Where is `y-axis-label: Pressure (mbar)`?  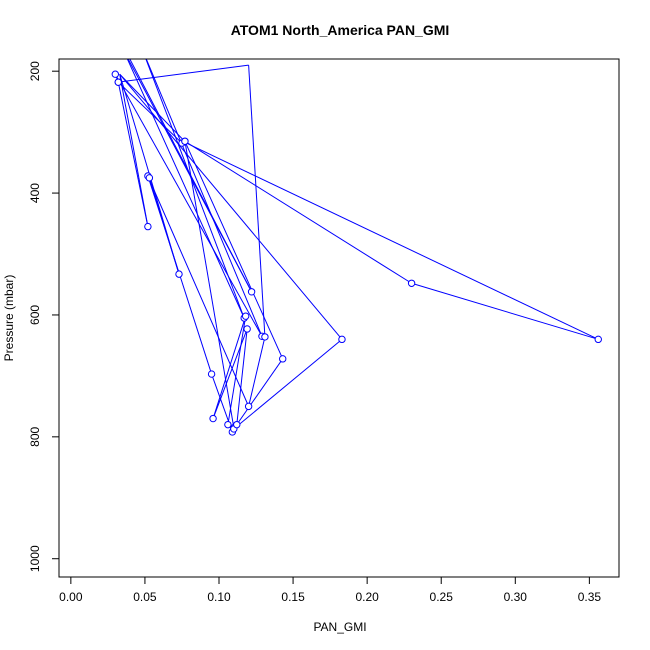 y-axis-label: Pressure (mbar) is located at coordinates (9, 318).